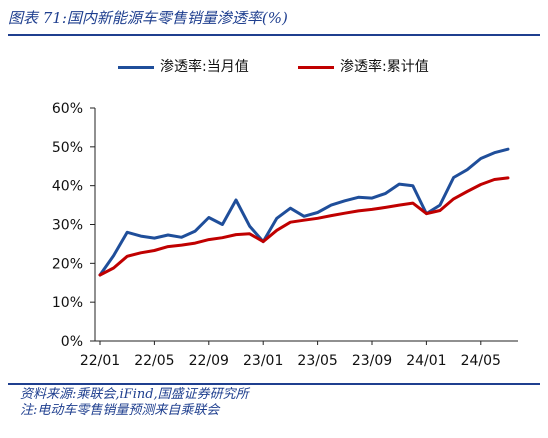 This screenshot has width=548, height=438. I want to click on legend-item-monthly: 渗透率:当月值, so click(198, 67).